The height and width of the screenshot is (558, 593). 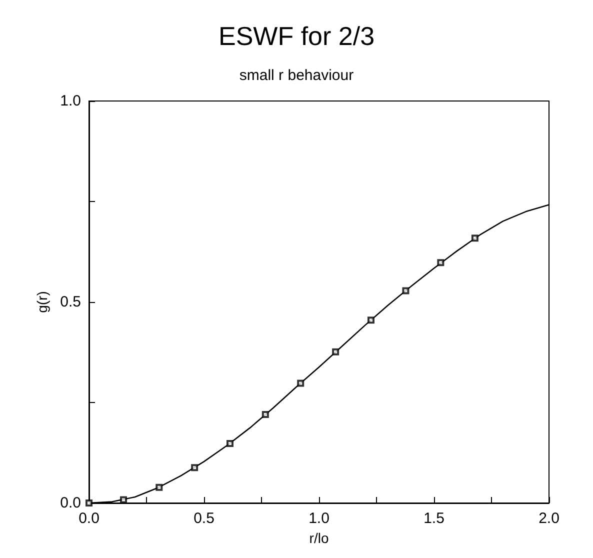 What do you see at coordinates (89, 518) in the screenshot?
I see `x-tick-label: 0.0` at bounding box center [89, 518].